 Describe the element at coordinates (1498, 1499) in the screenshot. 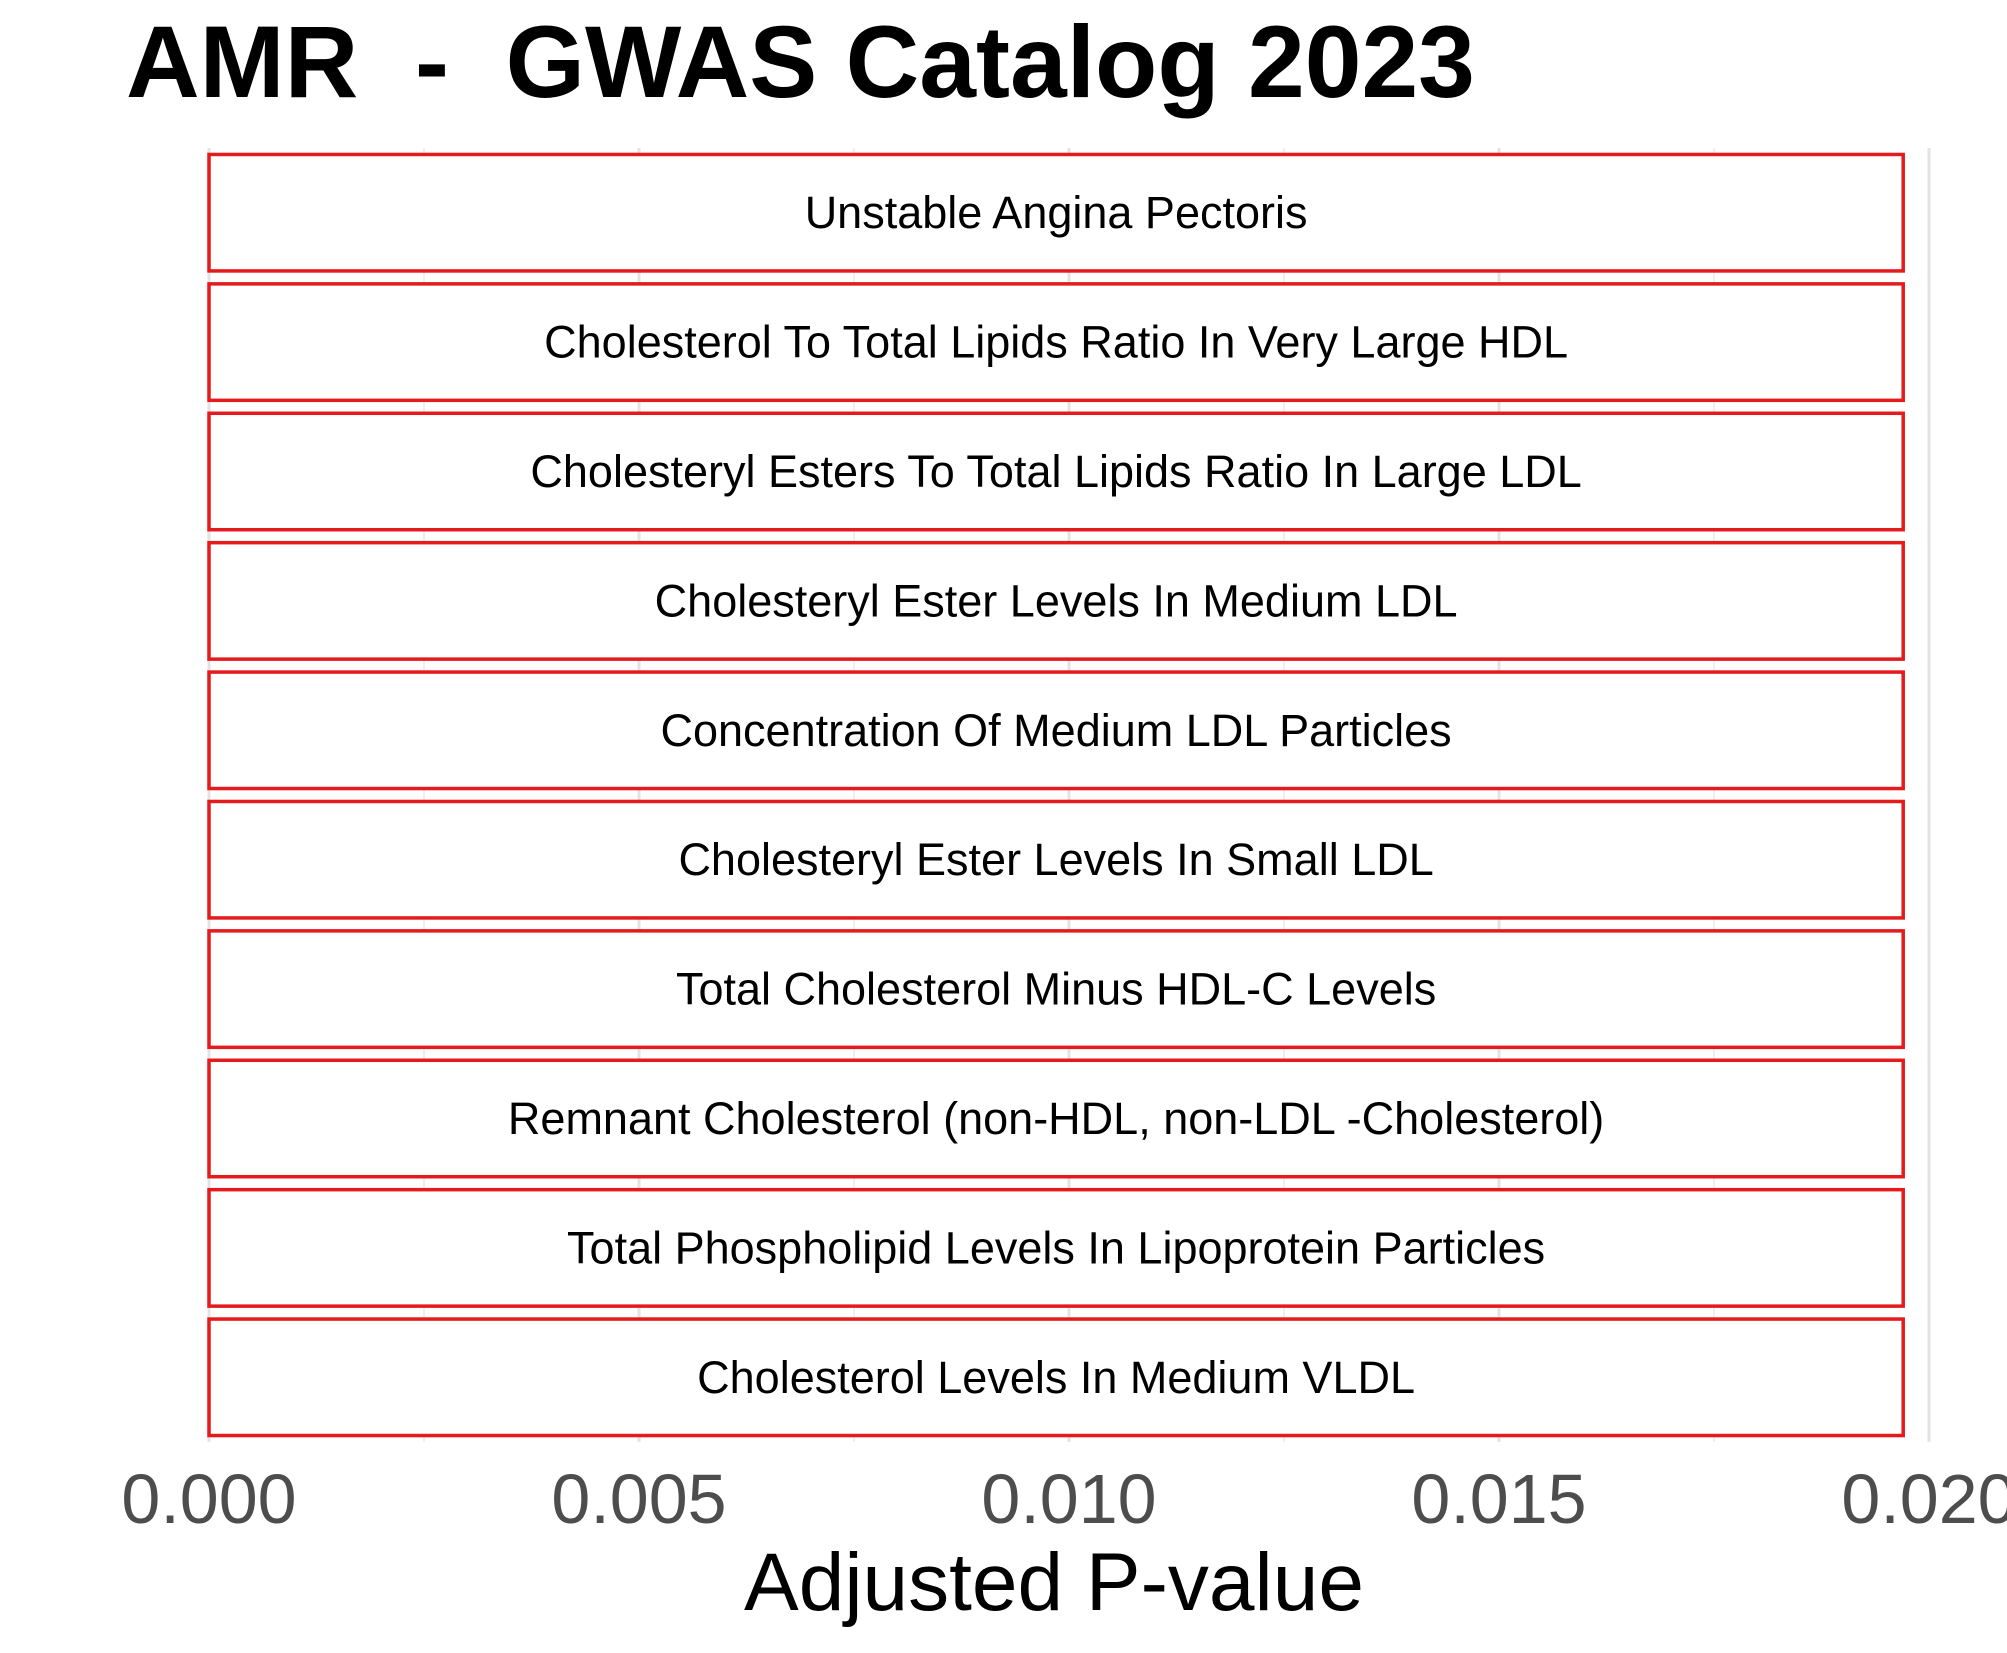

I see `x-tick-label: 0.015` at that location.